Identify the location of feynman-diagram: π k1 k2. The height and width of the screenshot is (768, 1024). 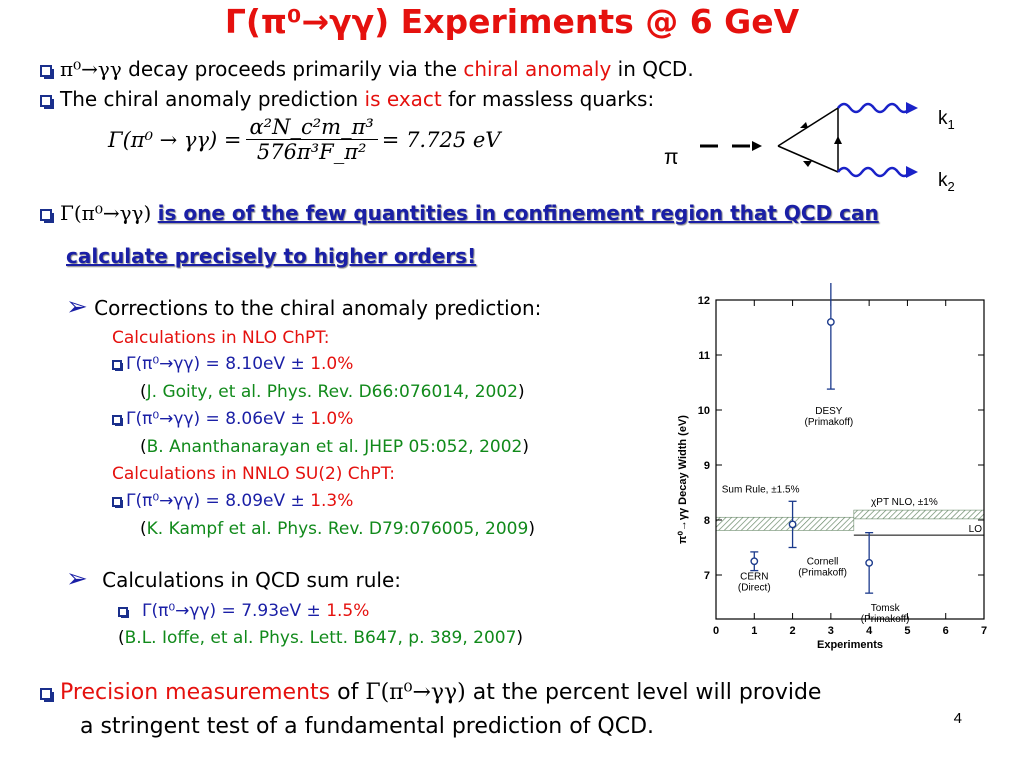
(820, 143).